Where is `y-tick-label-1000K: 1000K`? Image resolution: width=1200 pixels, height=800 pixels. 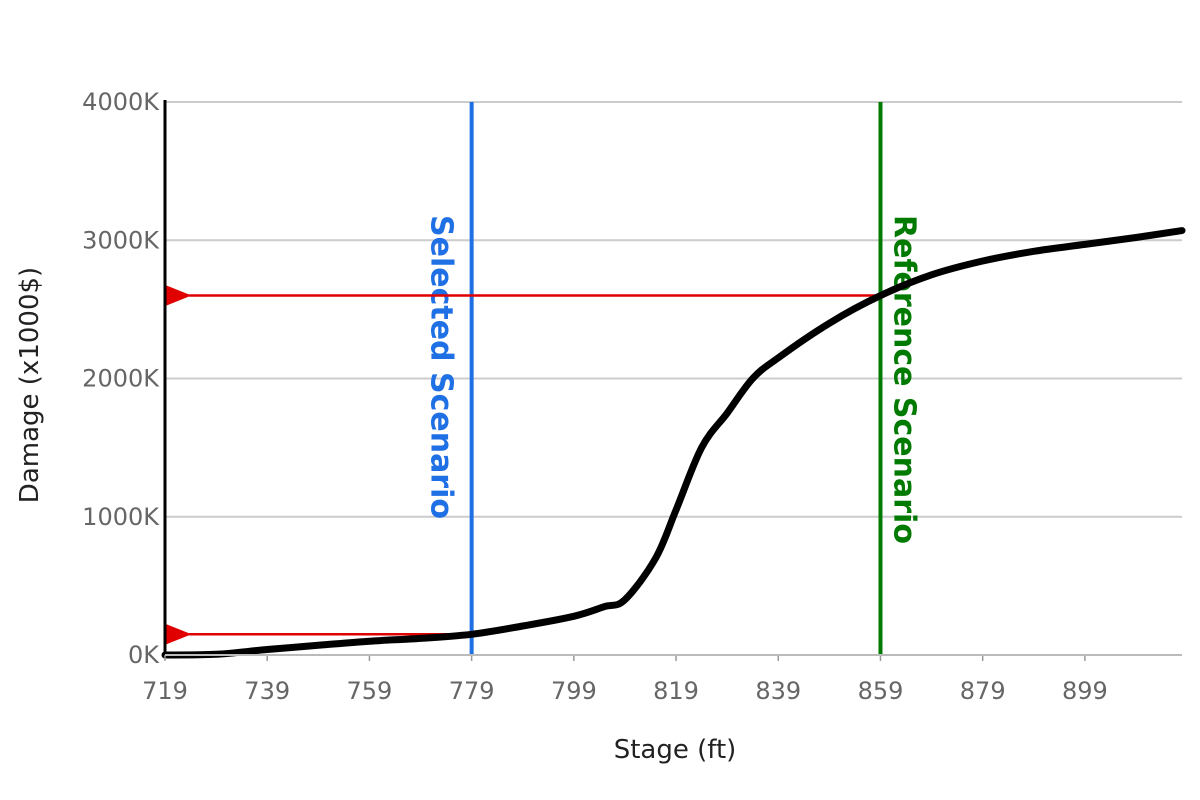
y-tick-label-1000K: 1000K is located at coordinates (121, 517).